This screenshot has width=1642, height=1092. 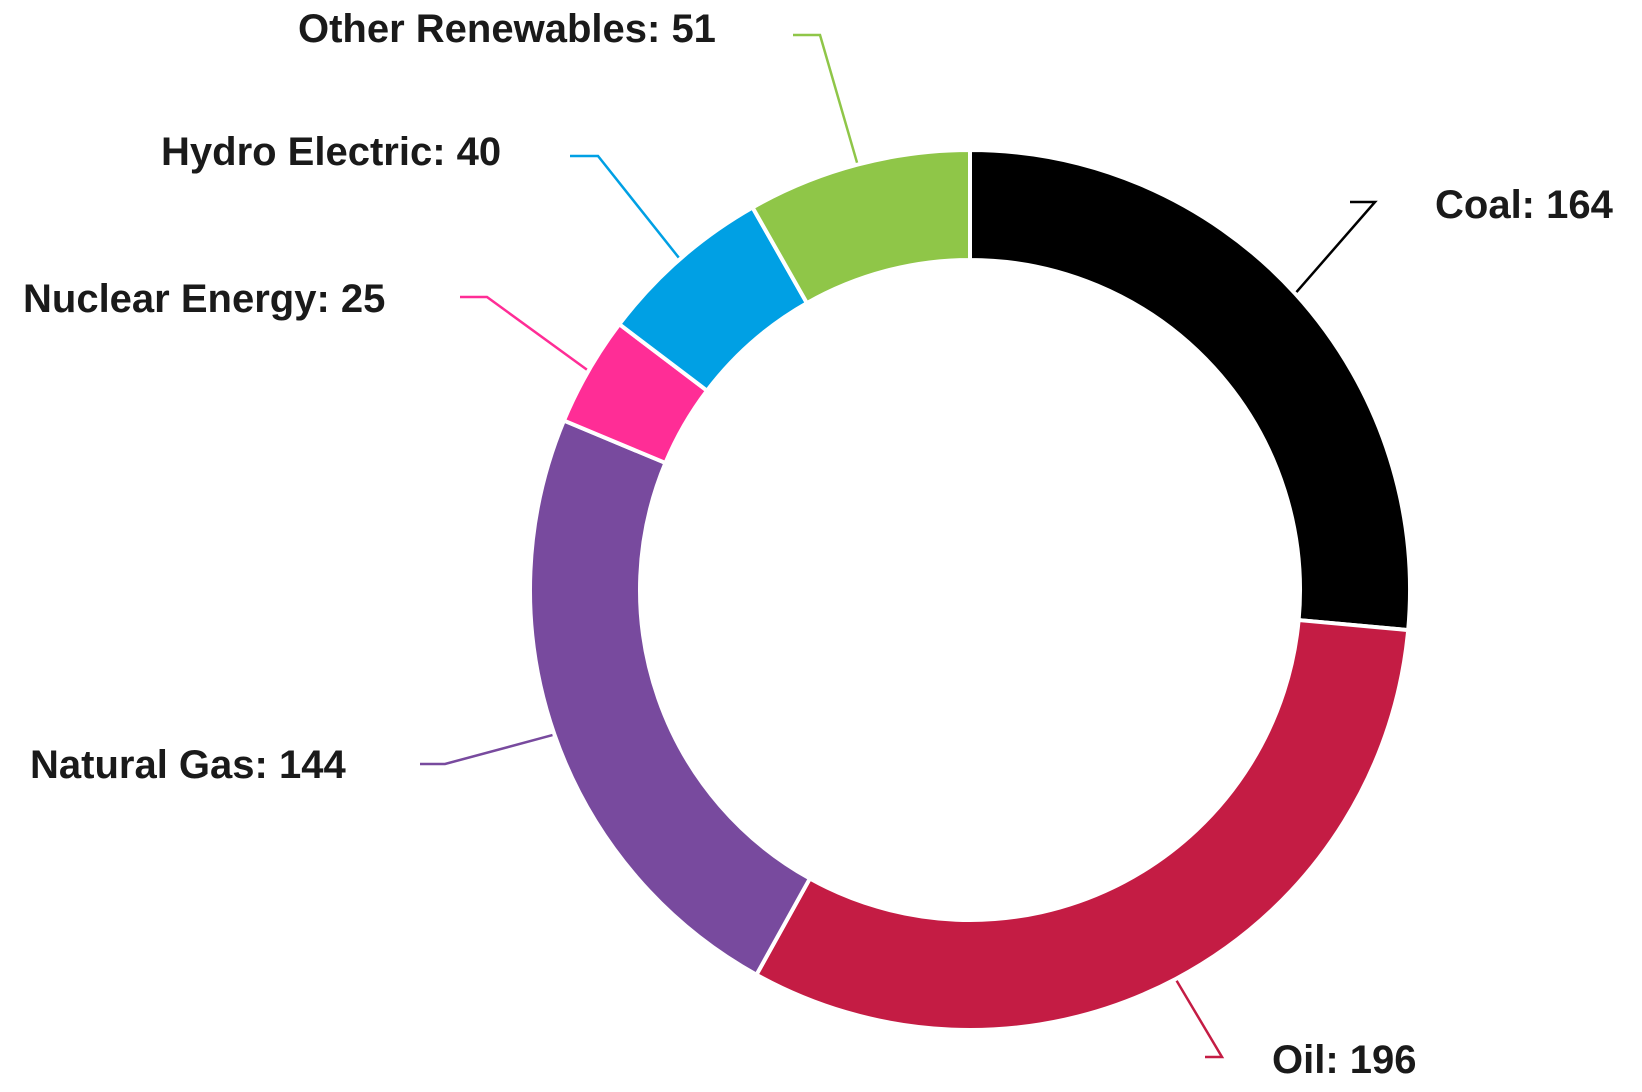 I want to click on leader-line-natural-gas, so click(x=486, y=749).